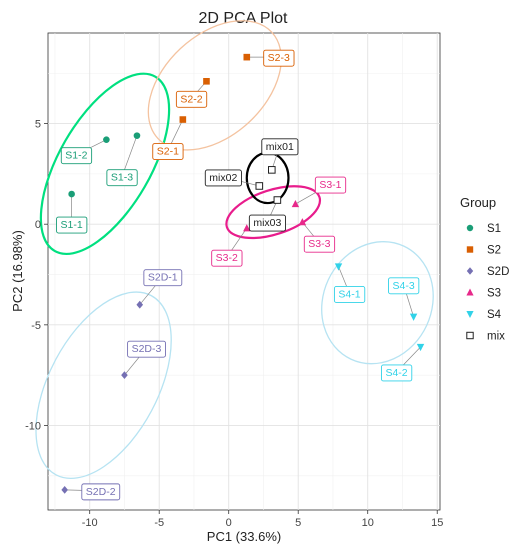 Image resolution: width=513 pixels, height=550 pixels. What do you see at coordinates (484, 269) in the screenshot?
I see `legend: Group S1 S2 S2D S3 S4 mix` at bounding box center [484, 269].